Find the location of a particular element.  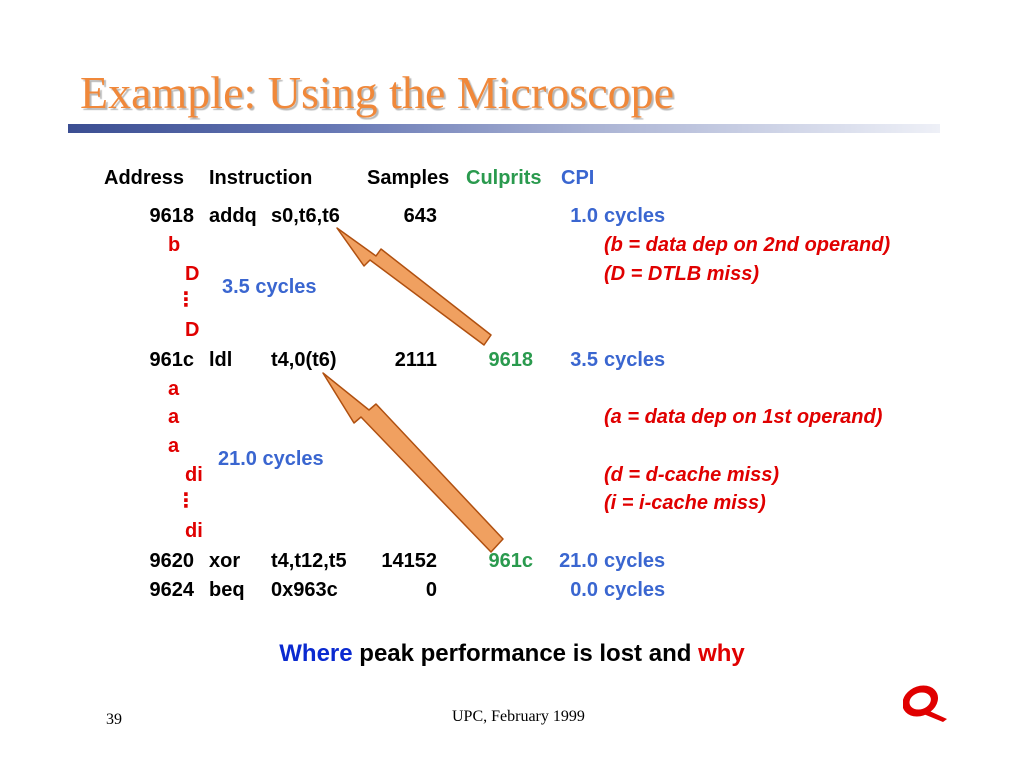

header-samples: Samples is located at coordinates (408, 178).